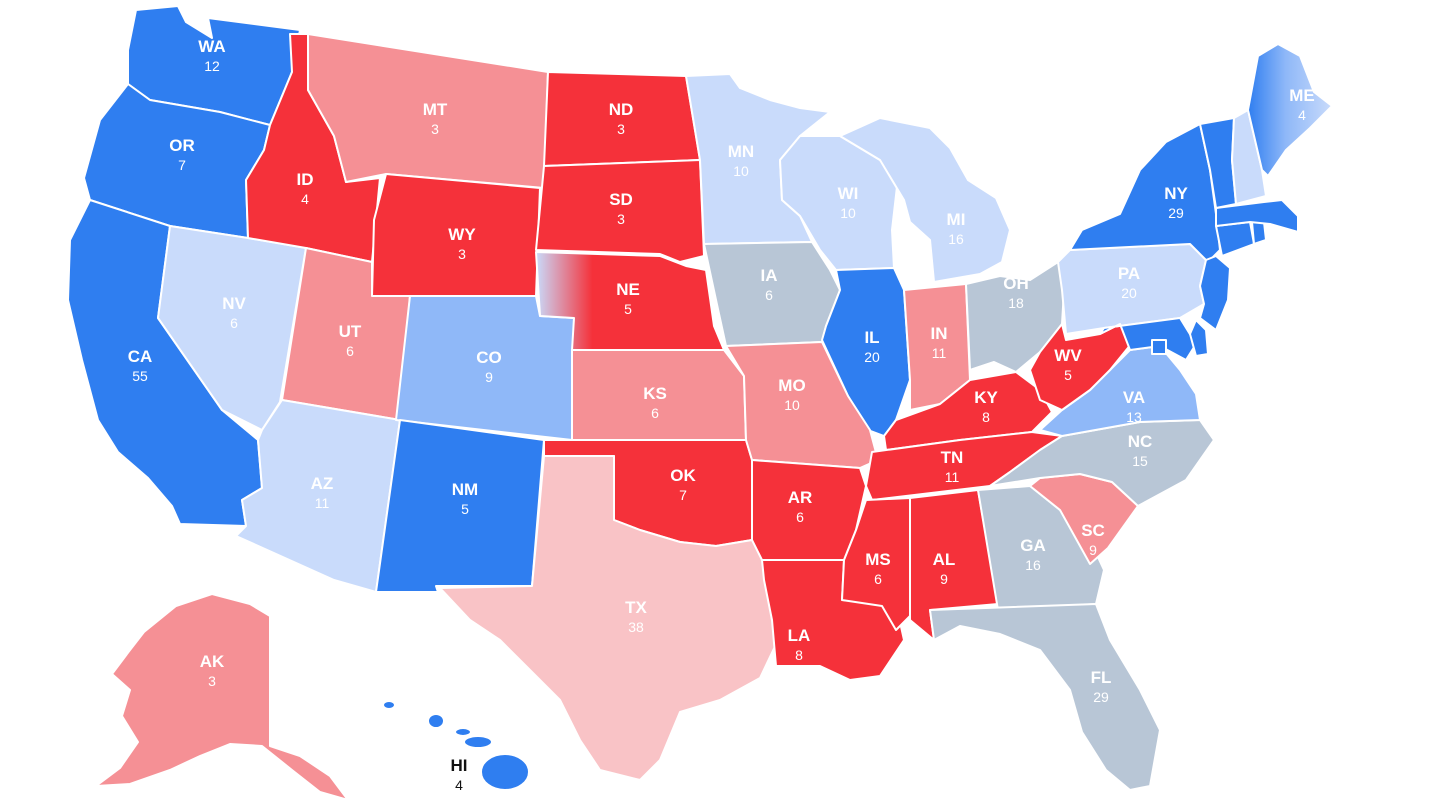 The height and width of the screenshot is (810, 1440). Describe the element at coordinates (630, 301) in the screenshot. I see `state-ne` at that location.